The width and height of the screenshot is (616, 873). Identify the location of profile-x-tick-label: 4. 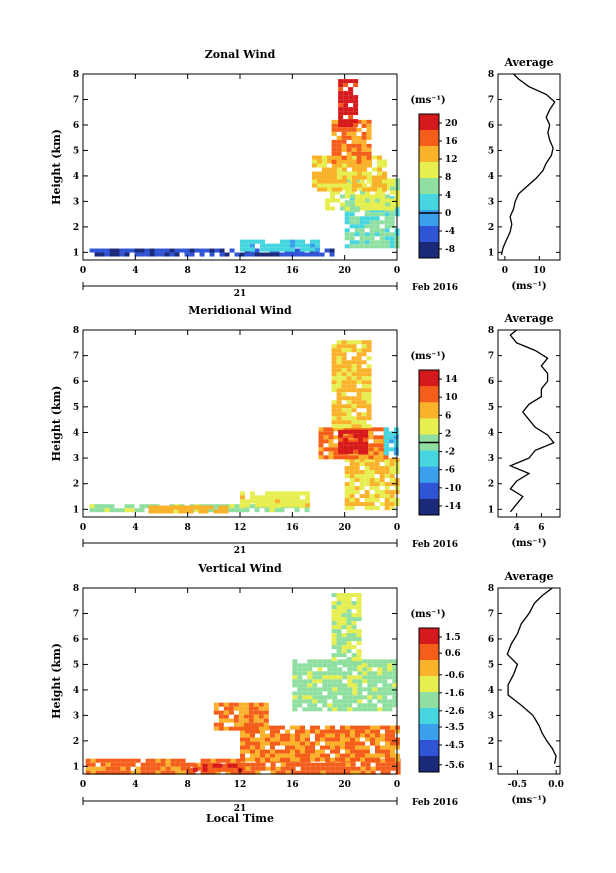
(516, 528).